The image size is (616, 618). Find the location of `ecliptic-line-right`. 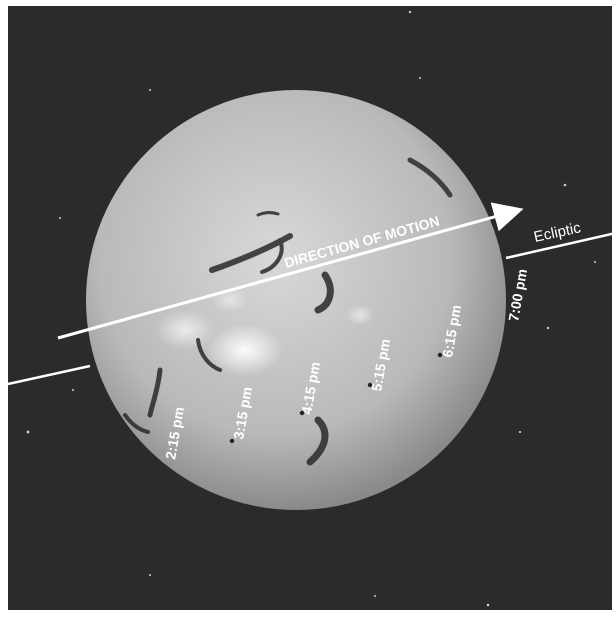

ecliptic-line-right is located at coordinates (560, 245).